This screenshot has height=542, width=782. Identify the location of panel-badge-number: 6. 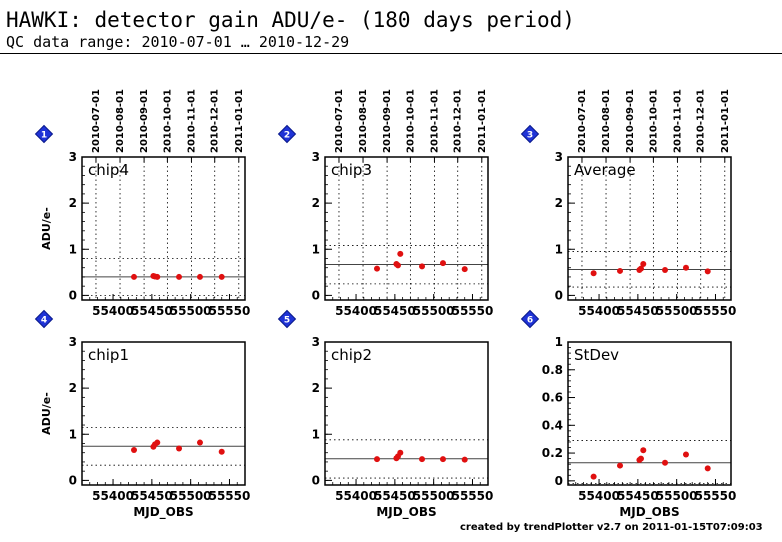
(530, 321).